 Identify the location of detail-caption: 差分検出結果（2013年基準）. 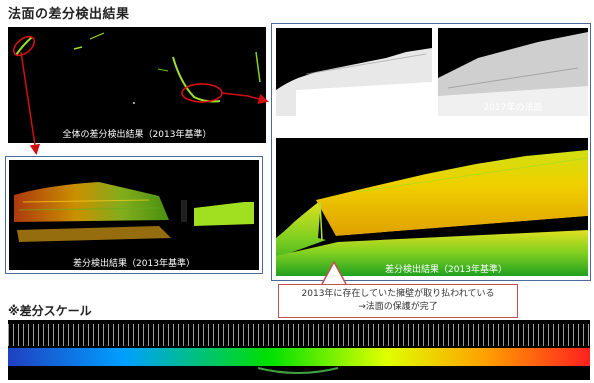
(134, 264).